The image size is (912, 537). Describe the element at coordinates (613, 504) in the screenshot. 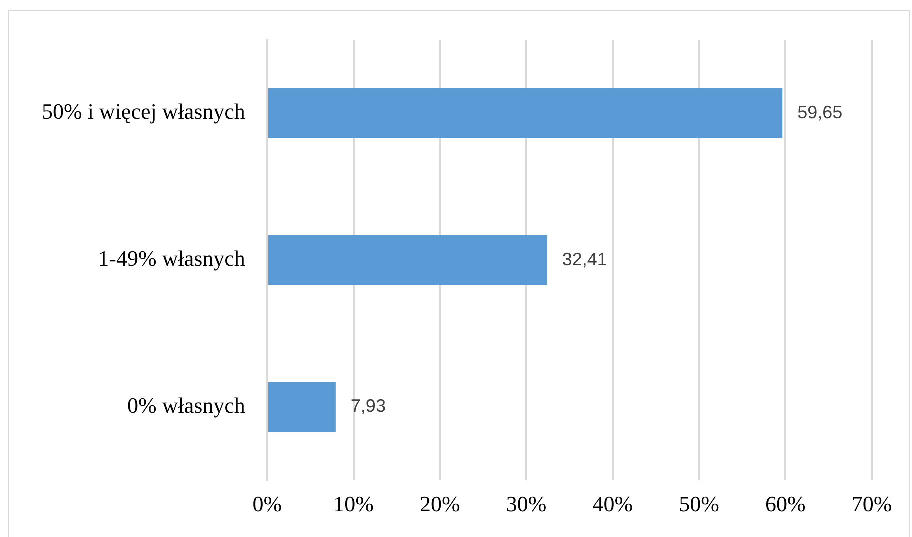

I see `x-tick-label: 40%` at that location.